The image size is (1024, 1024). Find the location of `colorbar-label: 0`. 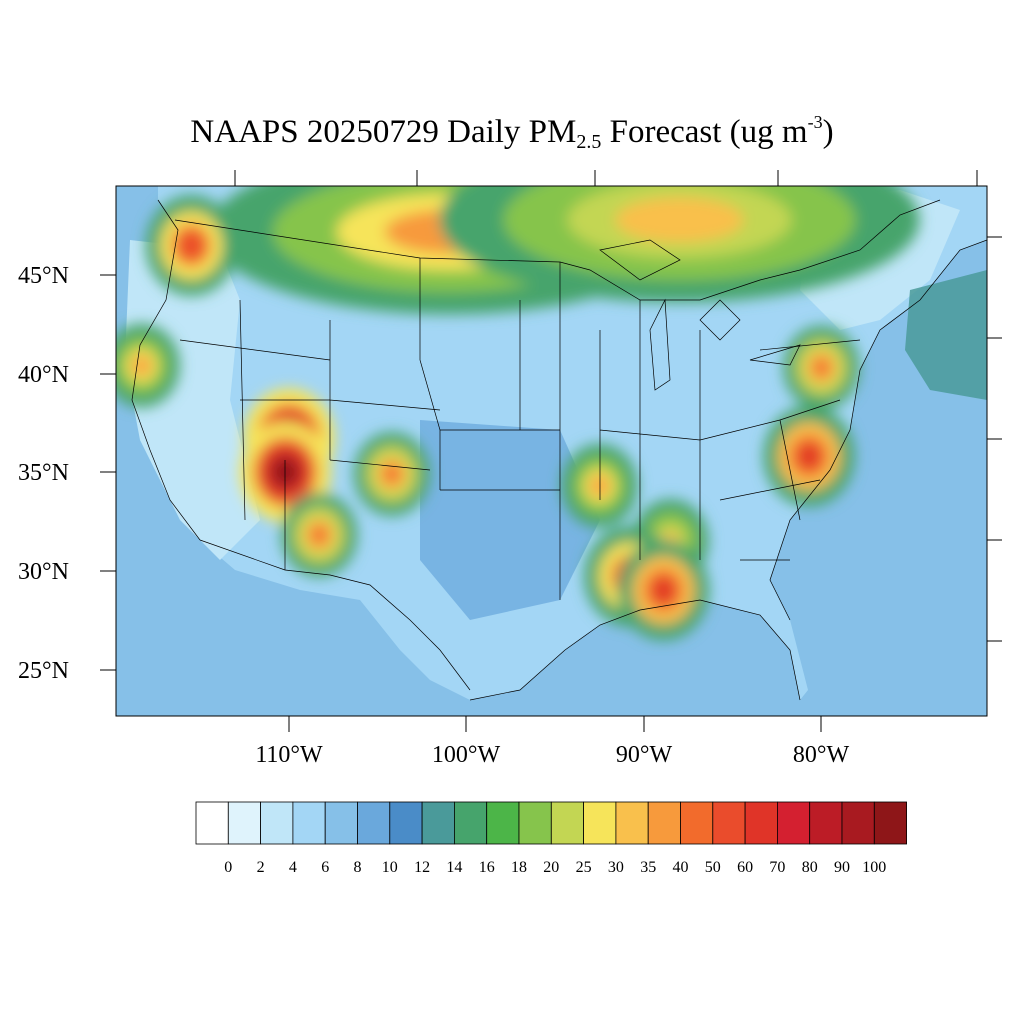

colorbar-label: 0 is located at coordinates (228, 867).